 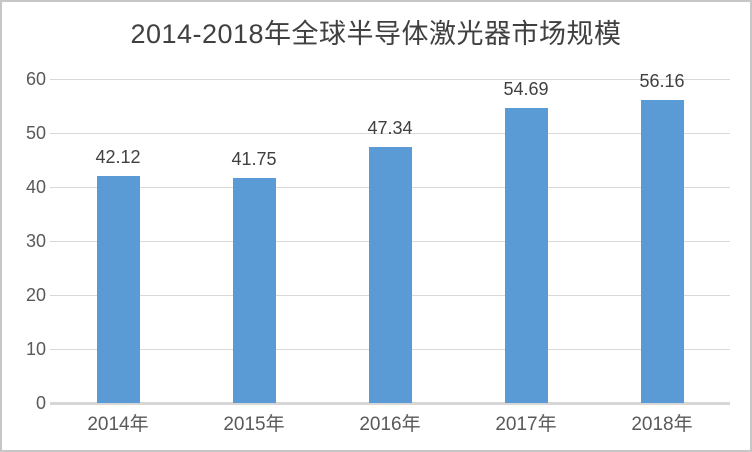 What do you see at coordinates (40, 403) in the screenshot?
I see `y-tick-label: 0` at bounding box center [40, 403].